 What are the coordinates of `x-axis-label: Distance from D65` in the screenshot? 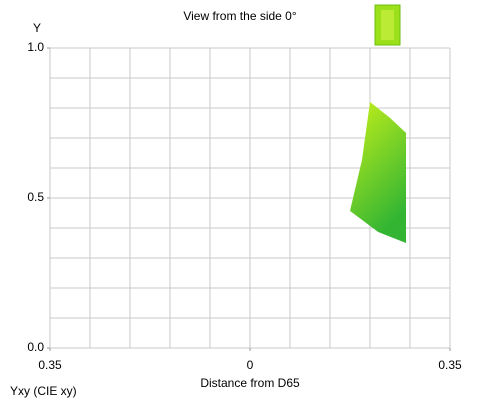 It's located at (250, 383).